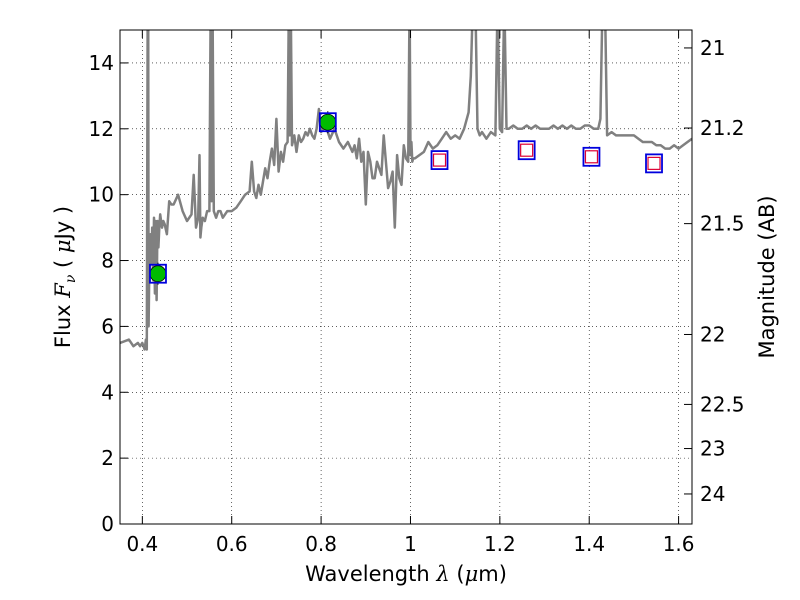 This screenshot has width=800, height=600. Describe the element at coordinates (142, 544) in the screenshot. I see `x-tick-label: 0.4` at that location.